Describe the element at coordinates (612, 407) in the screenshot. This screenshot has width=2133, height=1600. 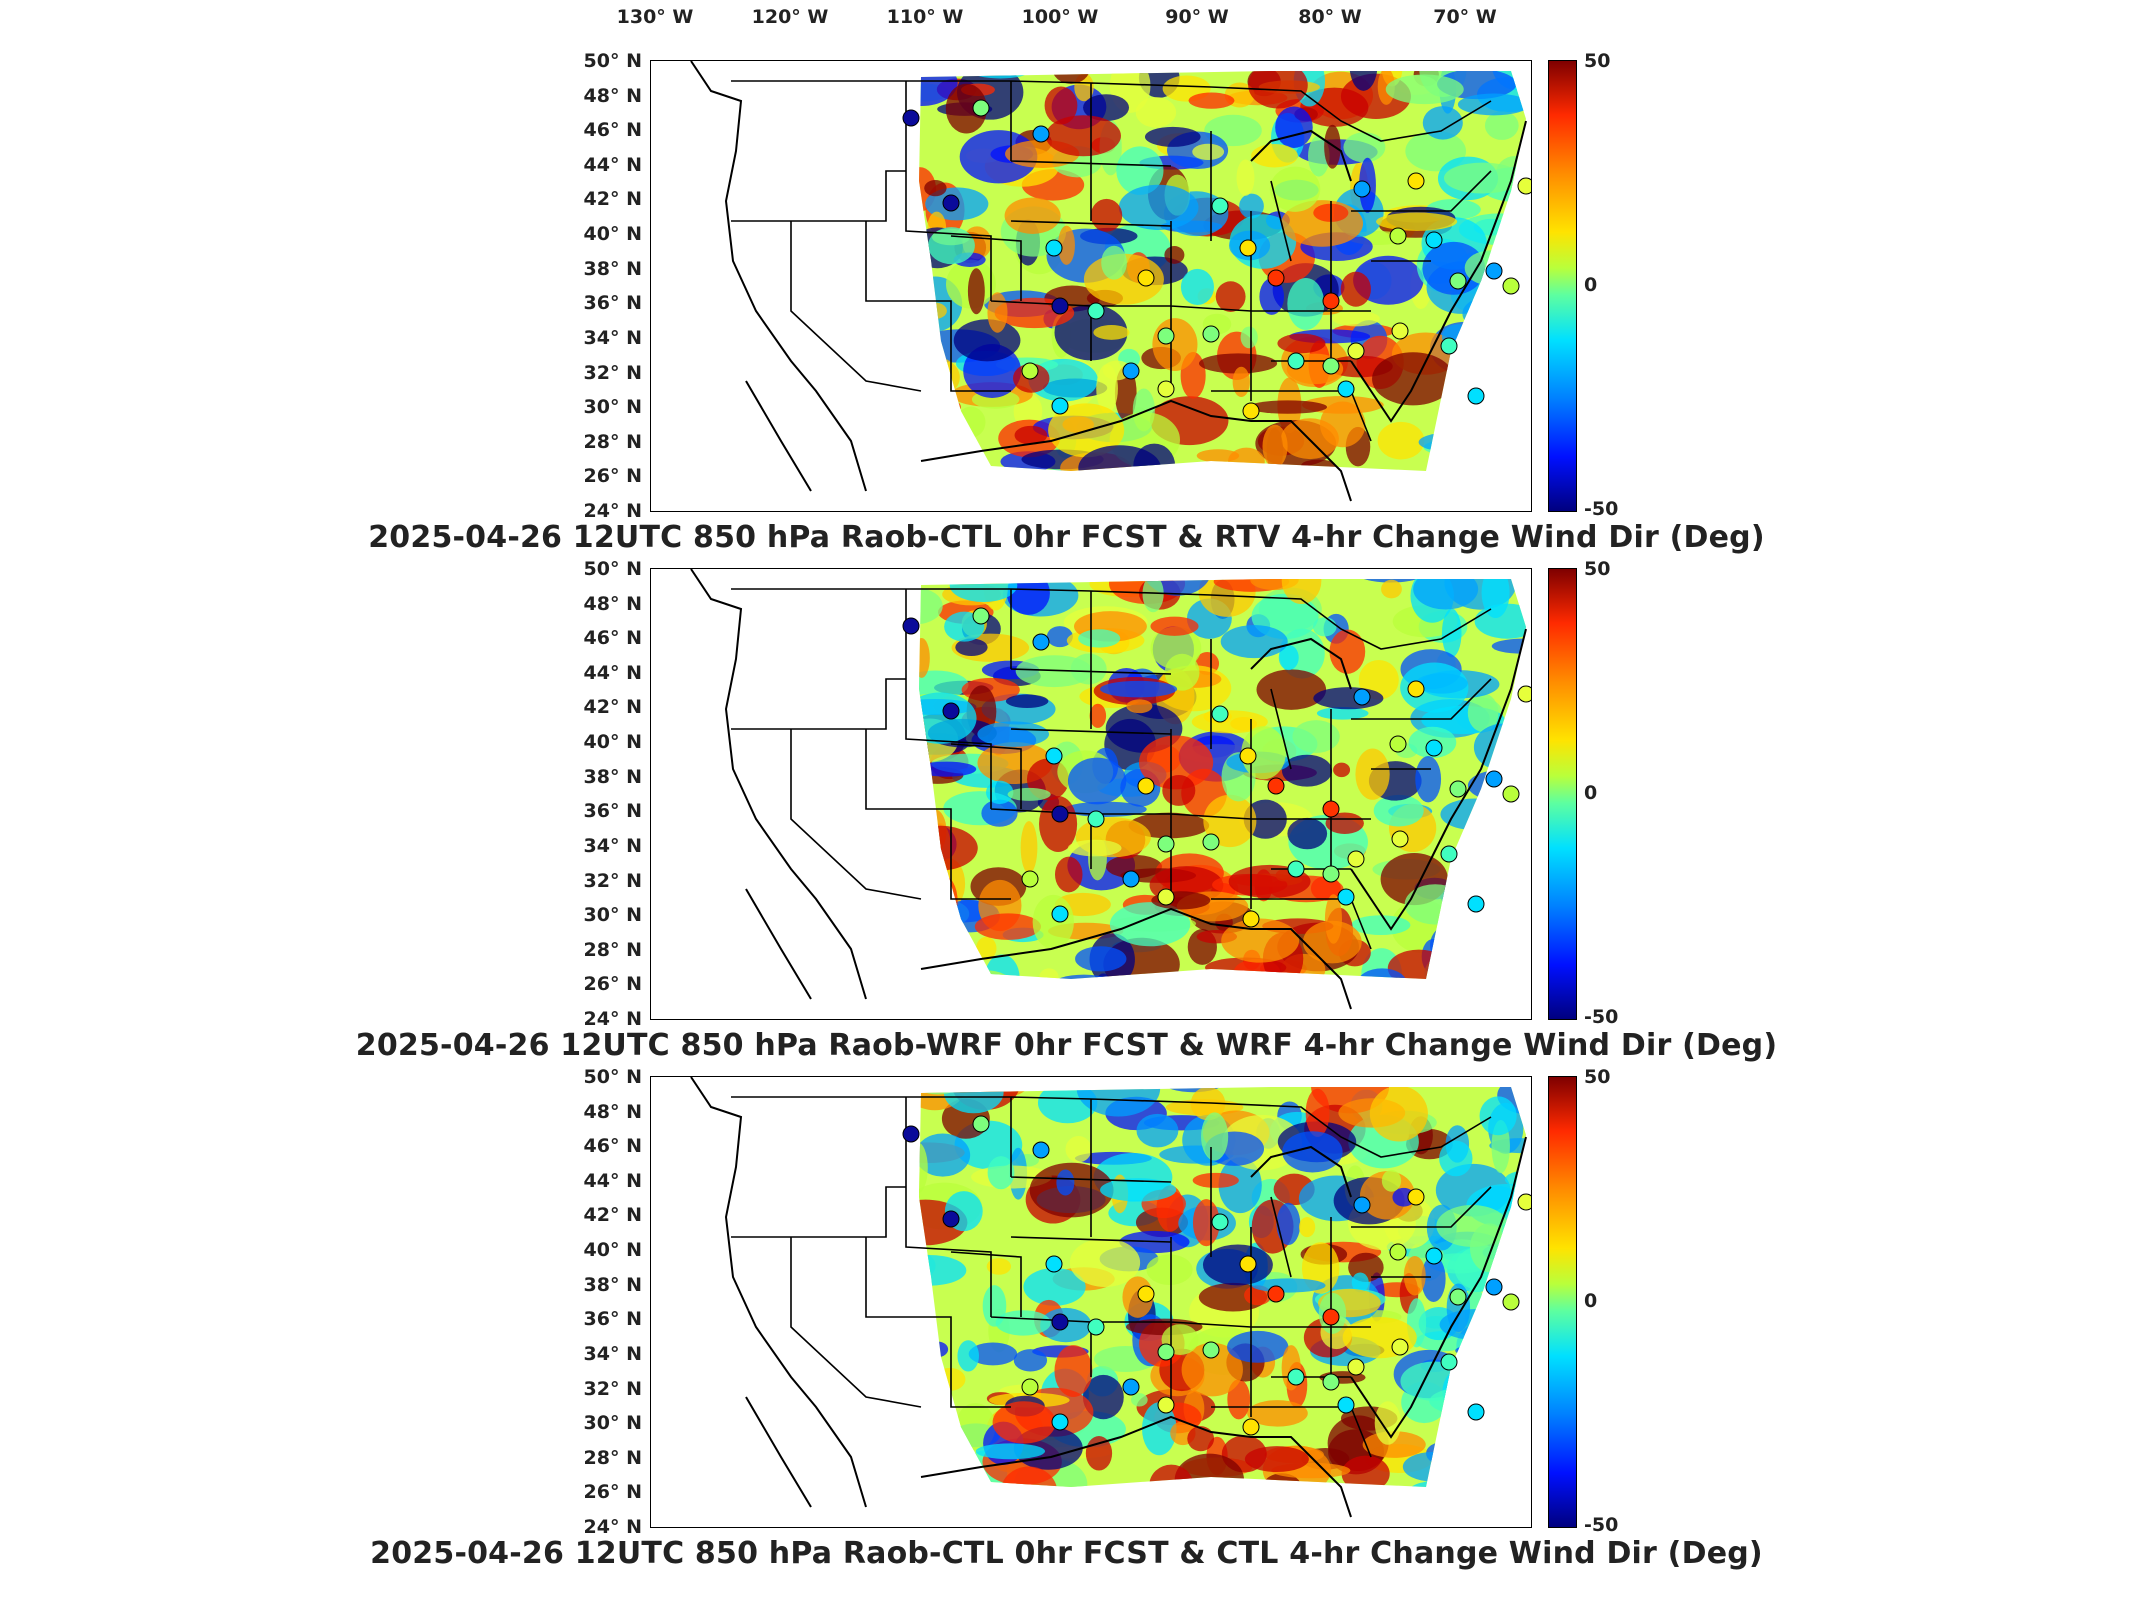
I see `lat-label: 30° N` at that location.